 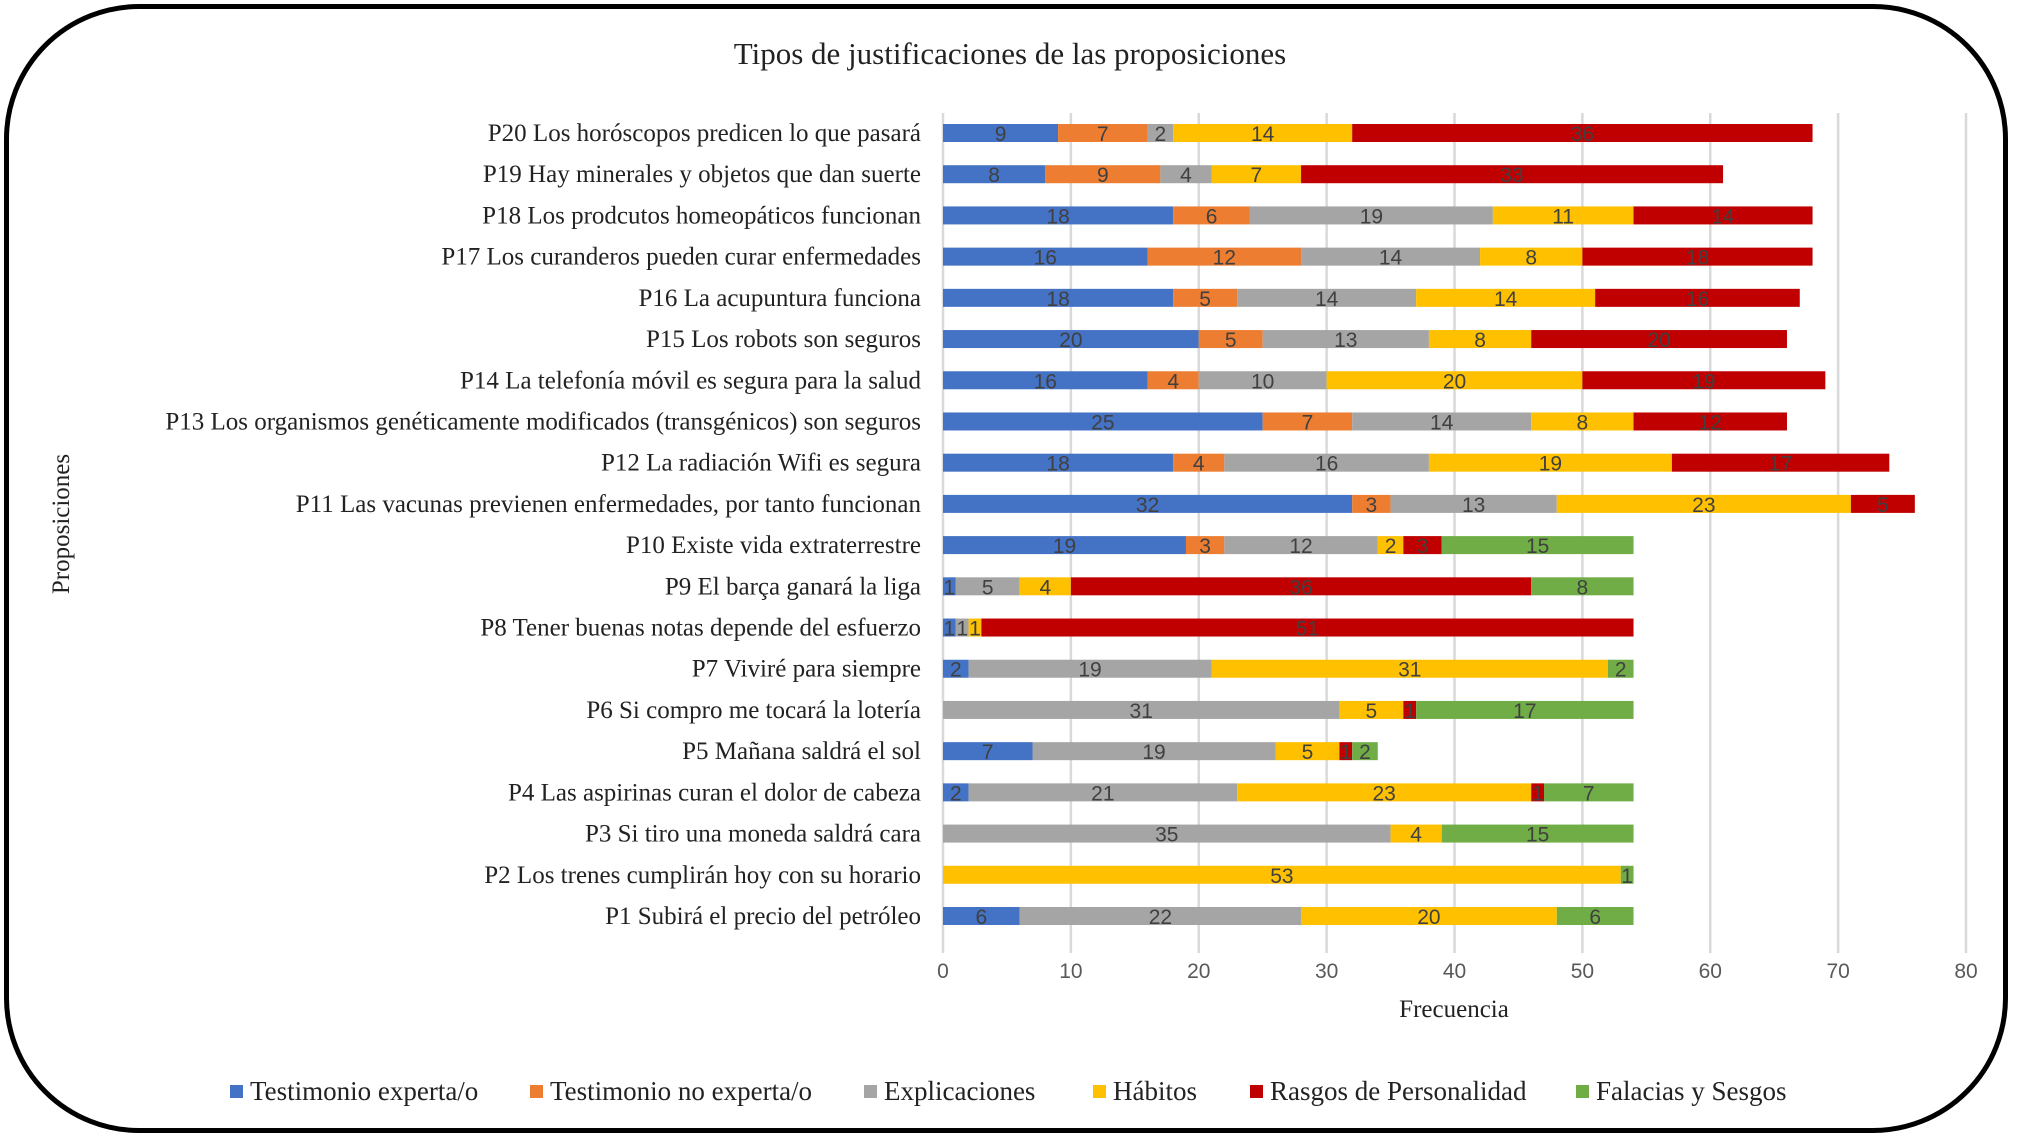 I want to click on data-label: 53, so click(x=1281, y=876).